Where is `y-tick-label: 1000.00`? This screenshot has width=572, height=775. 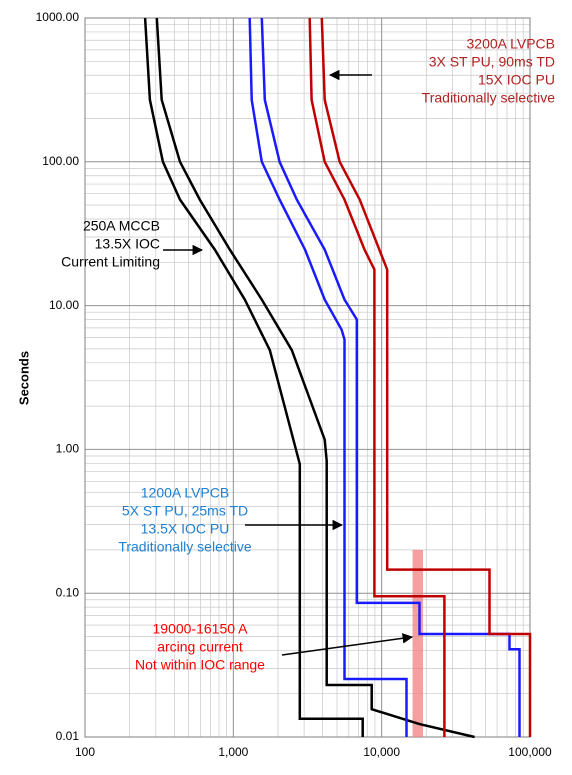 y-tick-label: 1000.00 is located at coordinates (58, 17).